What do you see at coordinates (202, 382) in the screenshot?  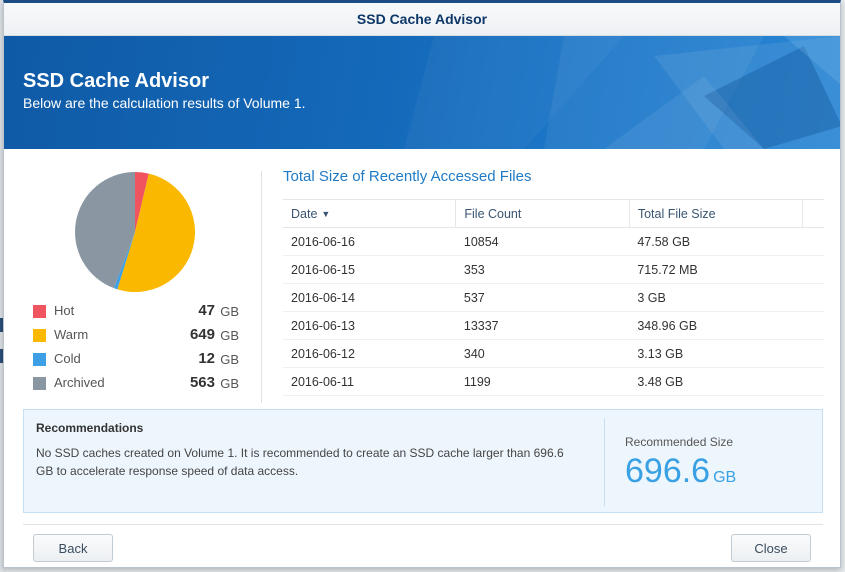 I see `legend-value: 563` at bounding box center [202, 382].